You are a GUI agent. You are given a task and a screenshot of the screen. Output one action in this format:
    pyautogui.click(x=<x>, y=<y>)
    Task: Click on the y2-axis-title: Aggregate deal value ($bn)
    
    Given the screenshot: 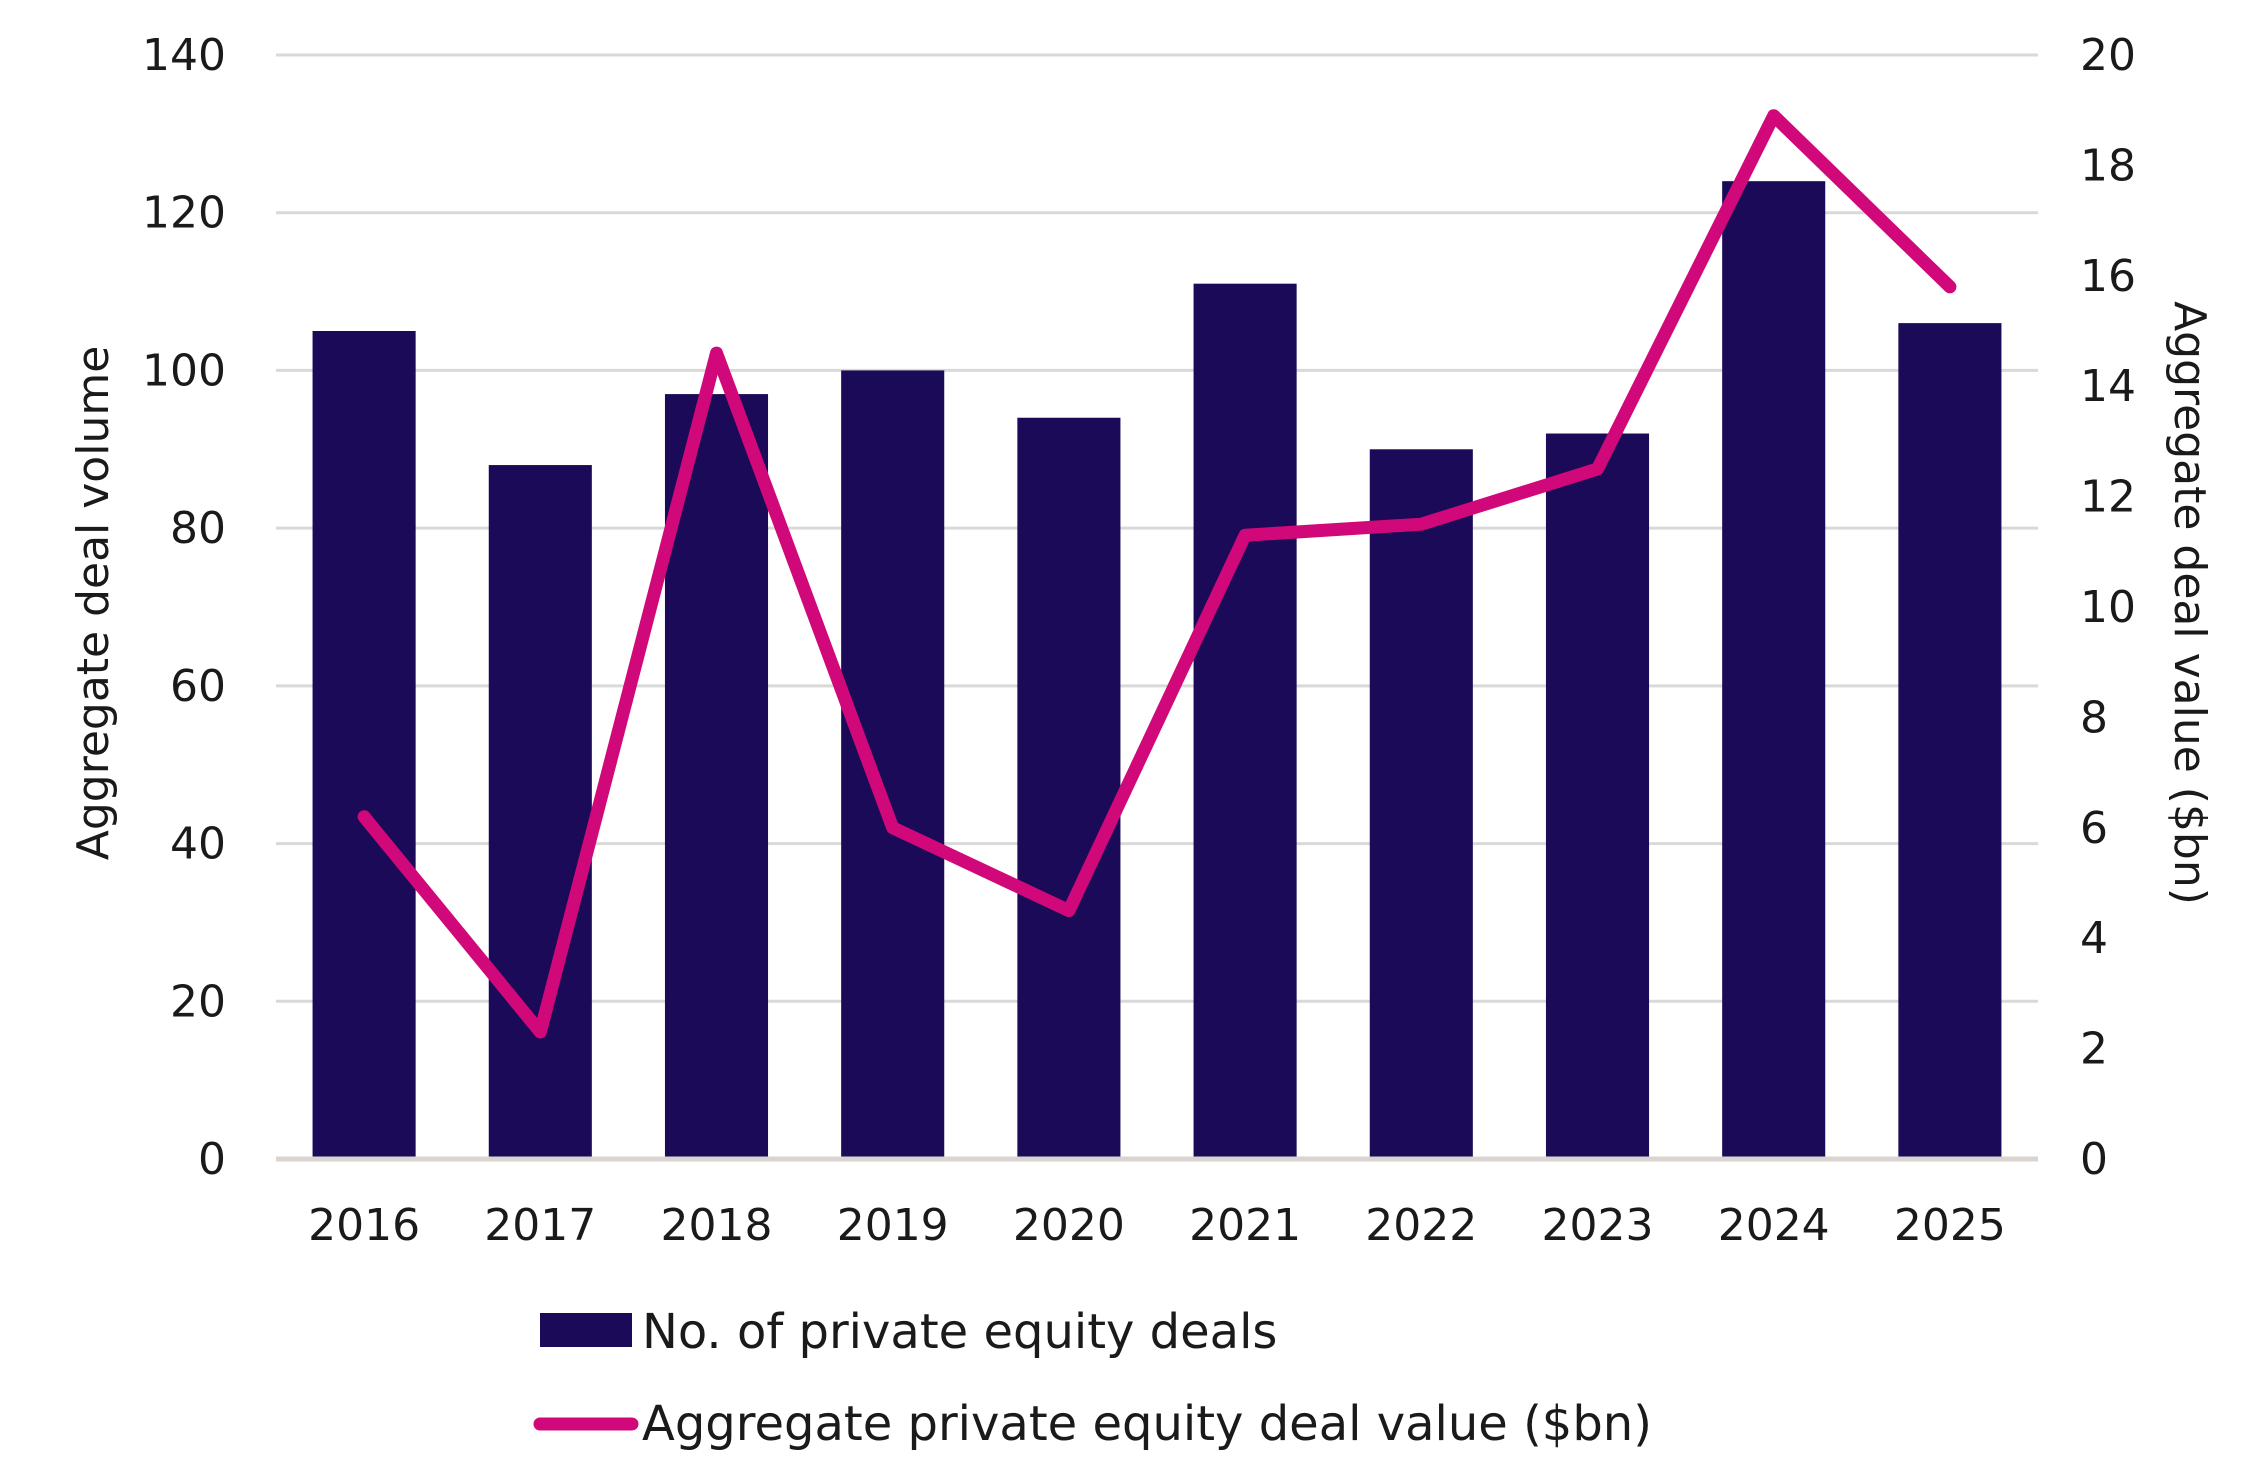 What is the action you would take?
    pyautogui.click(x=2189, y=603)
    